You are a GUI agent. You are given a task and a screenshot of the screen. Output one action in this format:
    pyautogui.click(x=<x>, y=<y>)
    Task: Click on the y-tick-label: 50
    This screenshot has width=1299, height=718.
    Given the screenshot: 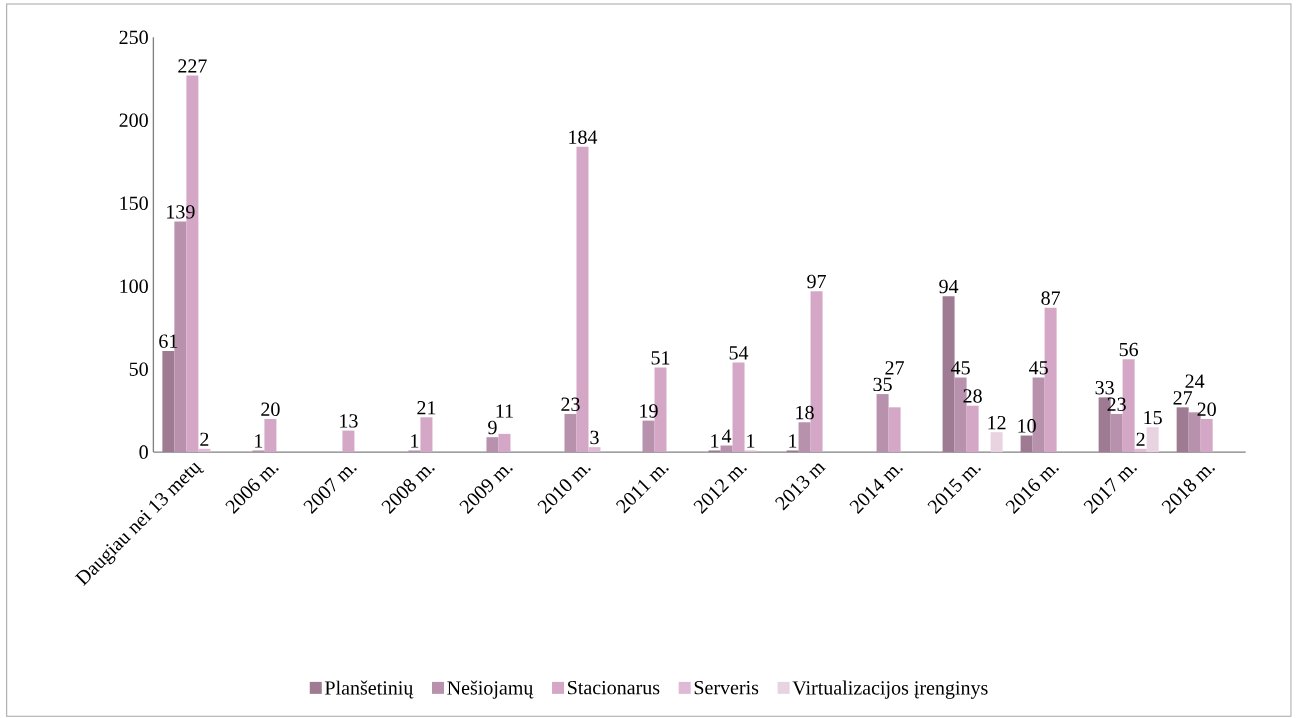 What is the action you would take?
    pyautogui.click(x=138, y=369)
    